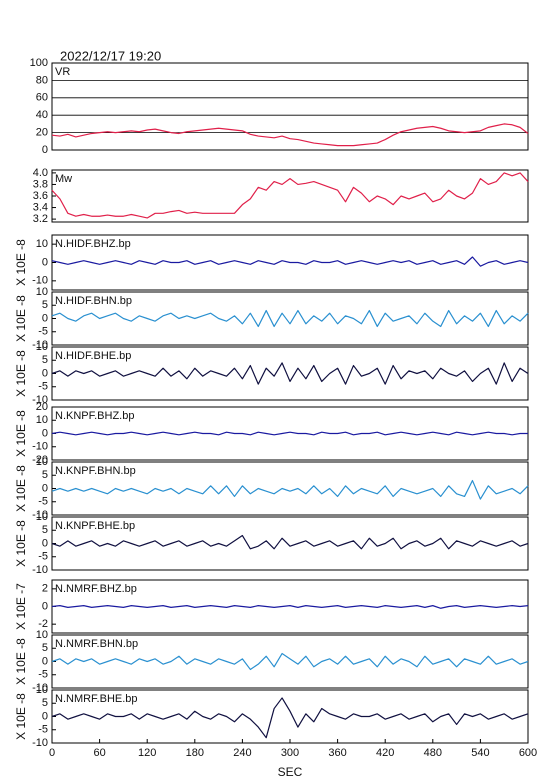 This screenshot has width=554, height=781. What do you see at coordinates (39, 63) in the screenshot?
I see `y-tick-label: 100` at bounding box center [39, 63].